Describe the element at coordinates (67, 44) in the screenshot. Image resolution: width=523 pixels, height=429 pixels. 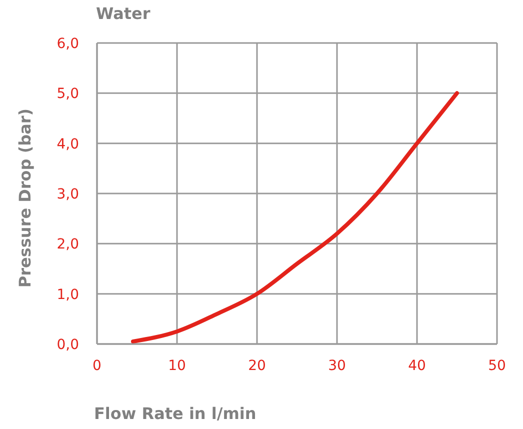
I see `y-tick-label: 6,0` at that location.